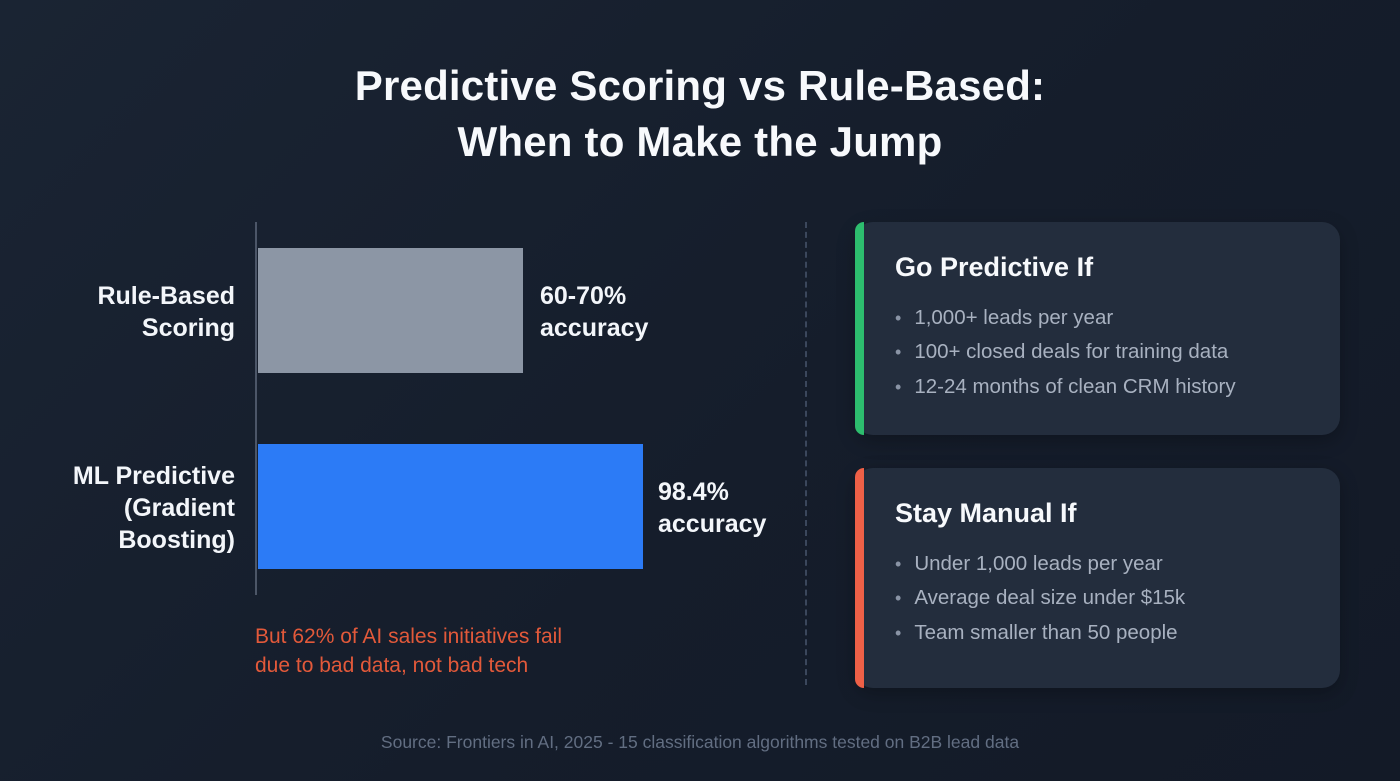 Image resolution: width=1400 pixels, height=781 pixels. Describe the element at coordinates (700, 85) in the screenshot. I see `page-title-line-1: Predictive Scoring vs Rule-Based:` at that location.